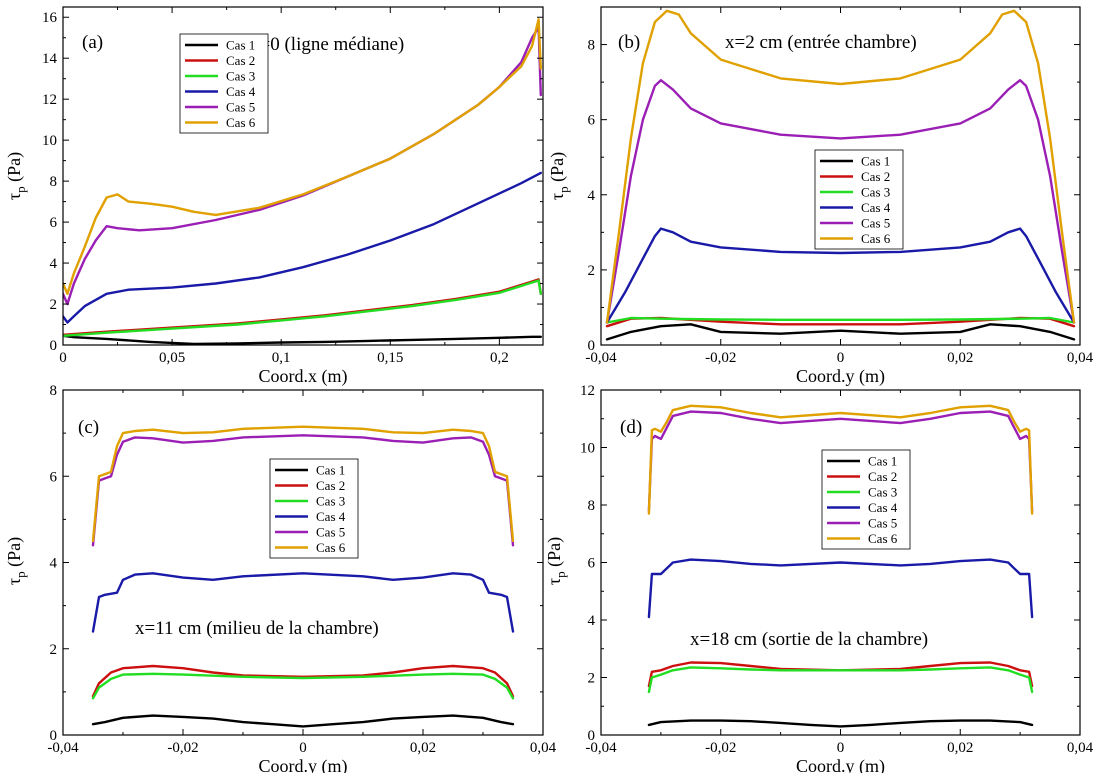 This screenshot has width=1097, height=773. Describe the element at coordinates (281, 358) in the screenshot. I see `x-tick-label: 0,1` at that location.